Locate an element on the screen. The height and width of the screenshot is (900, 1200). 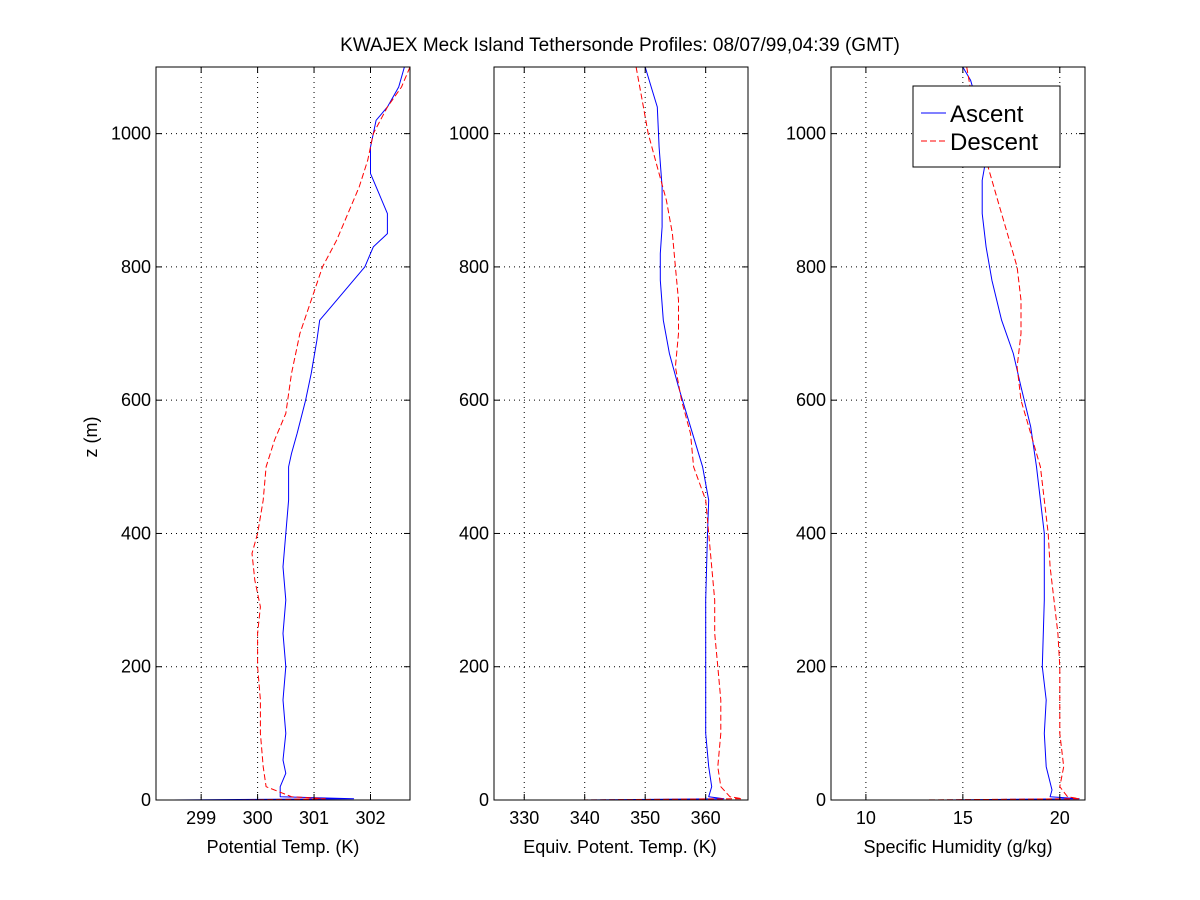
legend-label-ascent: Ascent is located at coordinates (987, 114).